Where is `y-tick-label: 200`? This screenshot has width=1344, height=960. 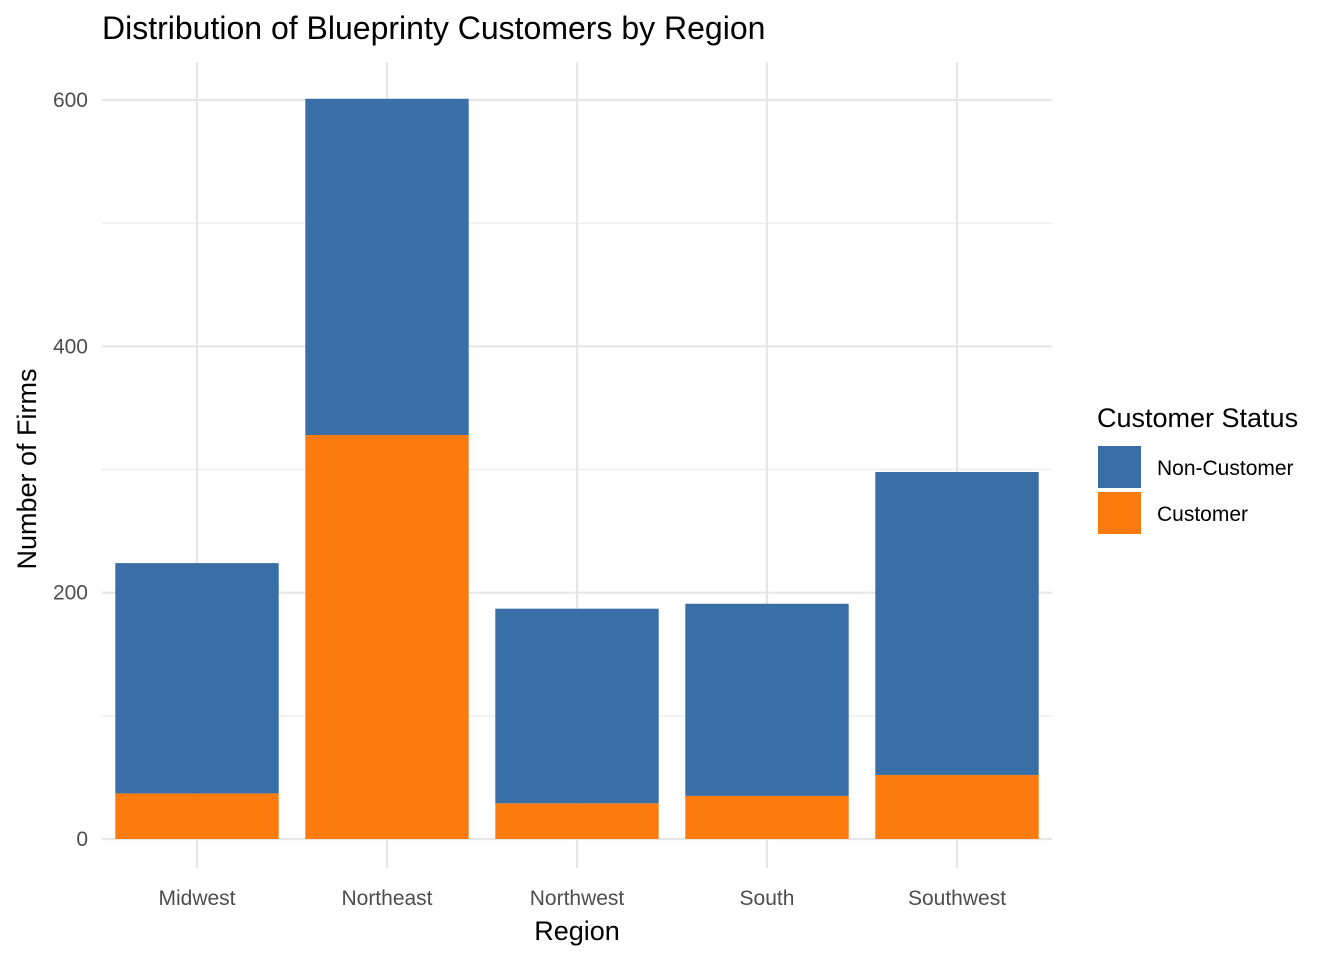
y-tick-label: 200 is located at coordinates (70, 593).